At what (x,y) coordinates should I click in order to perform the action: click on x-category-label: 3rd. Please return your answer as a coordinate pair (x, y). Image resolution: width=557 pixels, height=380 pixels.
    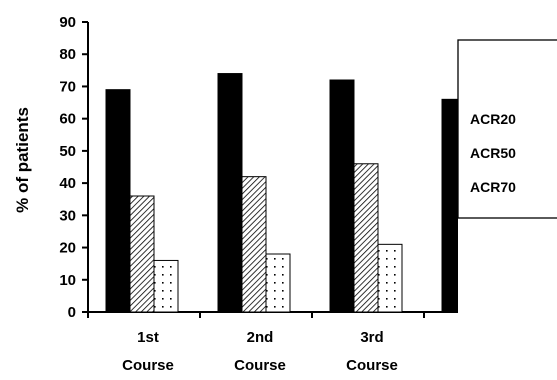
    Looking at the image, I should click on (371, 337).